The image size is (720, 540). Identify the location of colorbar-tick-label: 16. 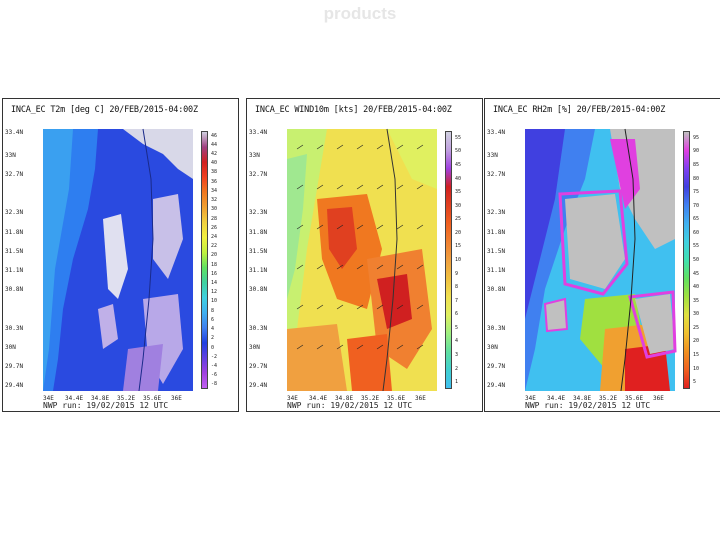
(214, 273).